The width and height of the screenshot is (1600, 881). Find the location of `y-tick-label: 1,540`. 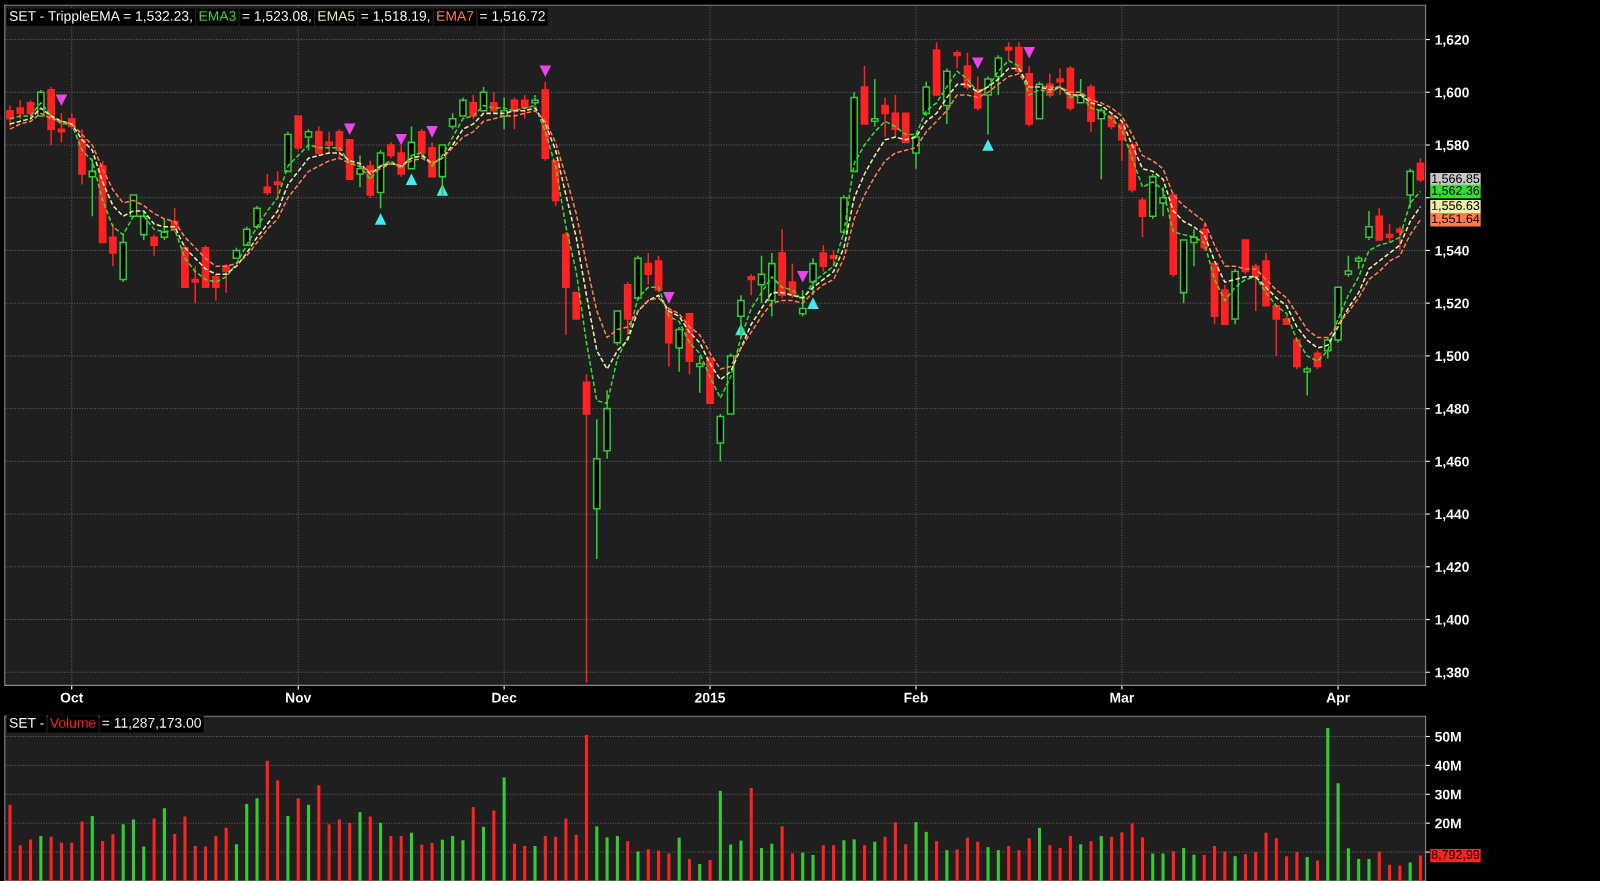

y-tick-label: 1,540 is located at coordinates (1452, 251).